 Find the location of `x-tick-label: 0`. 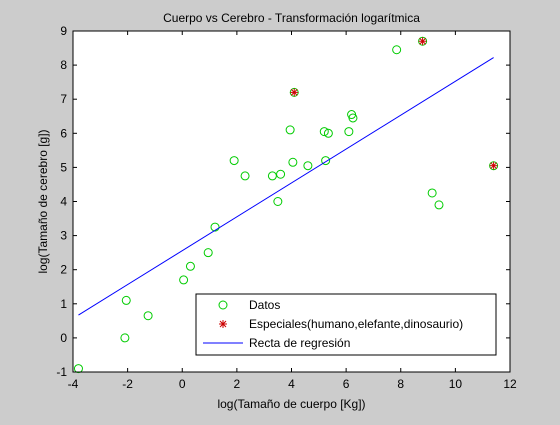

x-tick-label: 0 is located at coordinates (182, 384).